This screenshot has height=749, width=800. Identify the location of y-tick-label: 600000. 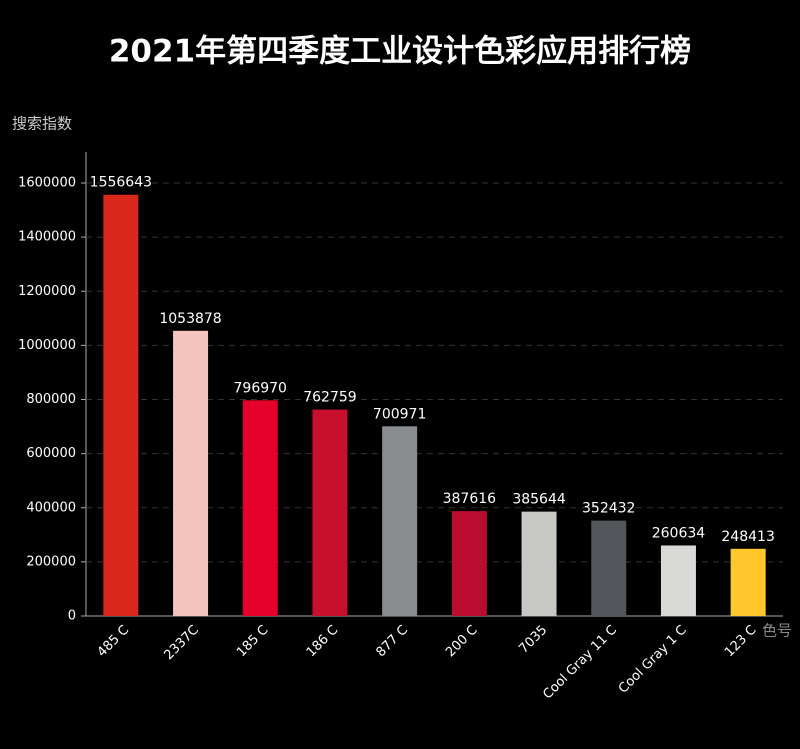
(51, 453).